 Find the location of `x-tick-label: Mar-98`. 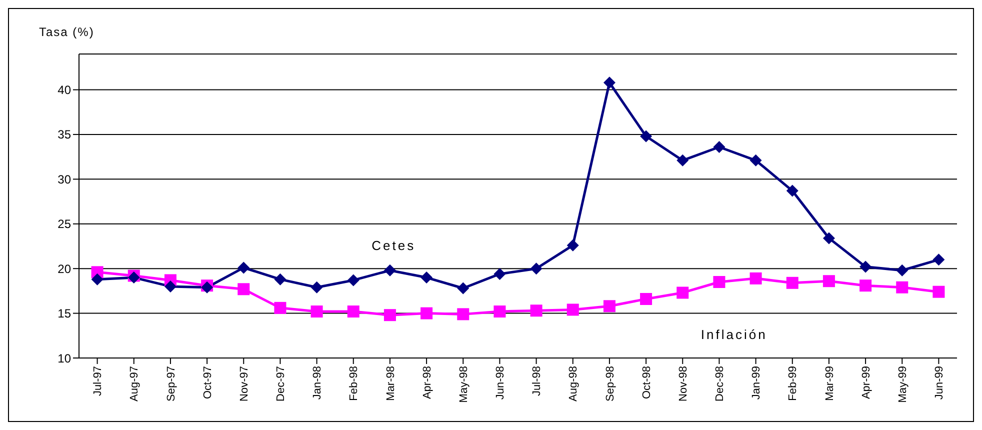

x-tick-label: Mar-98 is located at coordinates (390, 383).